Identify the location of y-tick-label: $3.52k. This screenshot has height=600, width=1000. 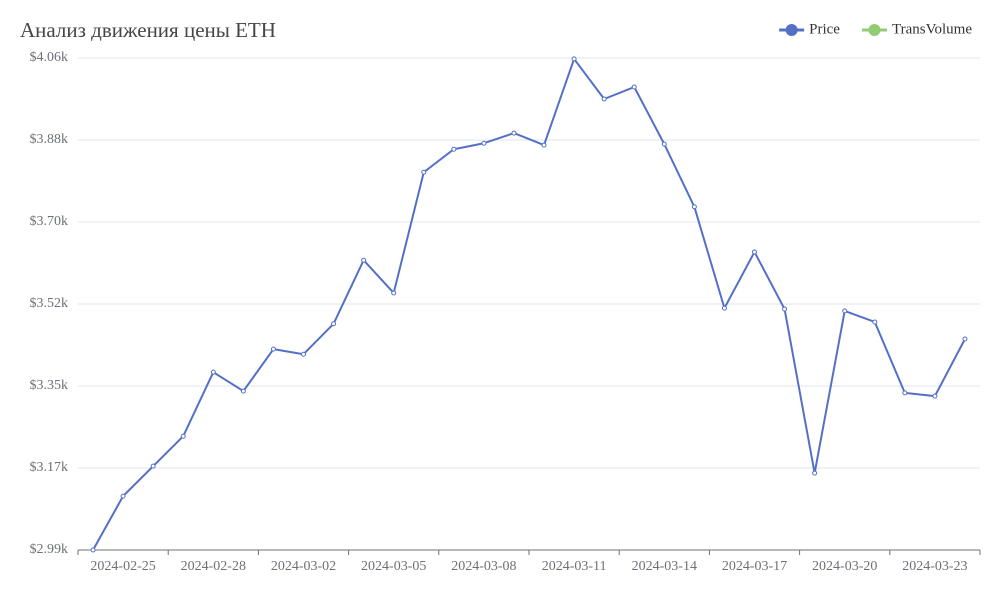
(49, 303).